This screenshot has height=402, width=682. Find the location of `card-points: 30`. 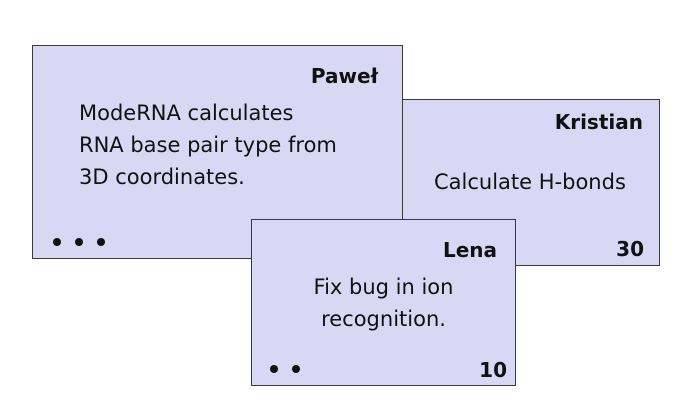

card-points: 30 is located at coordinates (630, 249).